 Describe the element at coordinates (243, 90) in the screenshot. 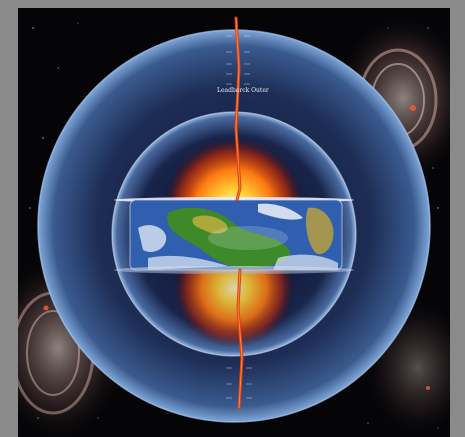

I see `ring-label: Leadbarck Outer` at that location.